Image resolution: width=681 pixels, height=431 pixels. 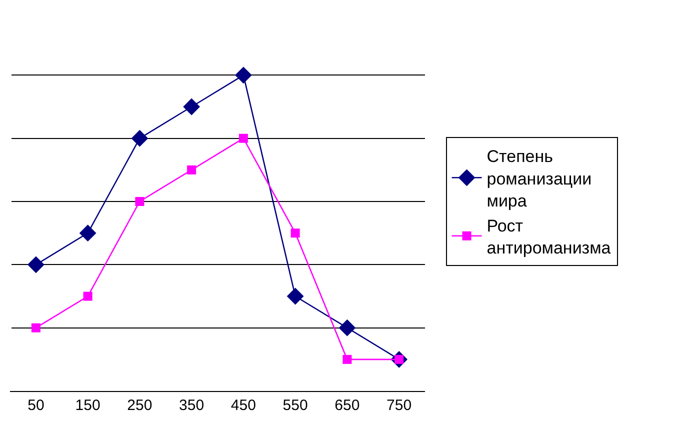 What do you see at coordinates (295, 405) in the screenshot?
I see `x-tick-label: 550` at bounding box center [295, 405].